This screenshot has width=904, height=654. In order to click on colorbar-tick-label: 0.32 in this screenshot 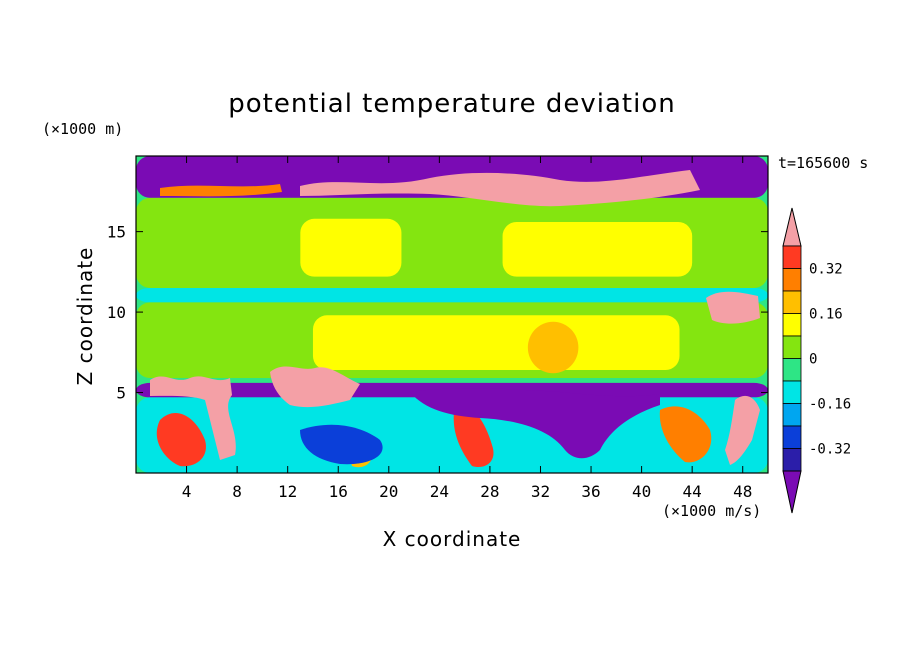, I will do `click(826, 270)`.